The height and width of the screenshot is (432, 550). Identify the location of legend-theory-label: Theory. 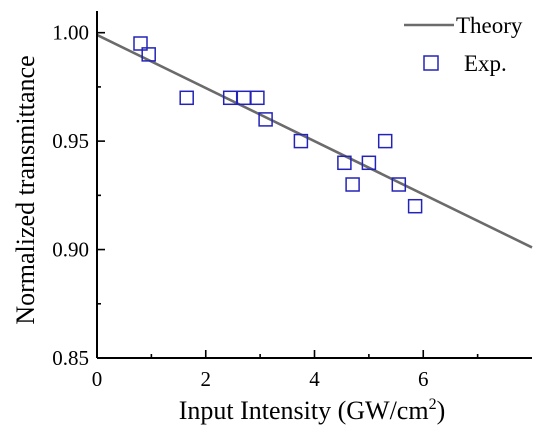
(489, 25).